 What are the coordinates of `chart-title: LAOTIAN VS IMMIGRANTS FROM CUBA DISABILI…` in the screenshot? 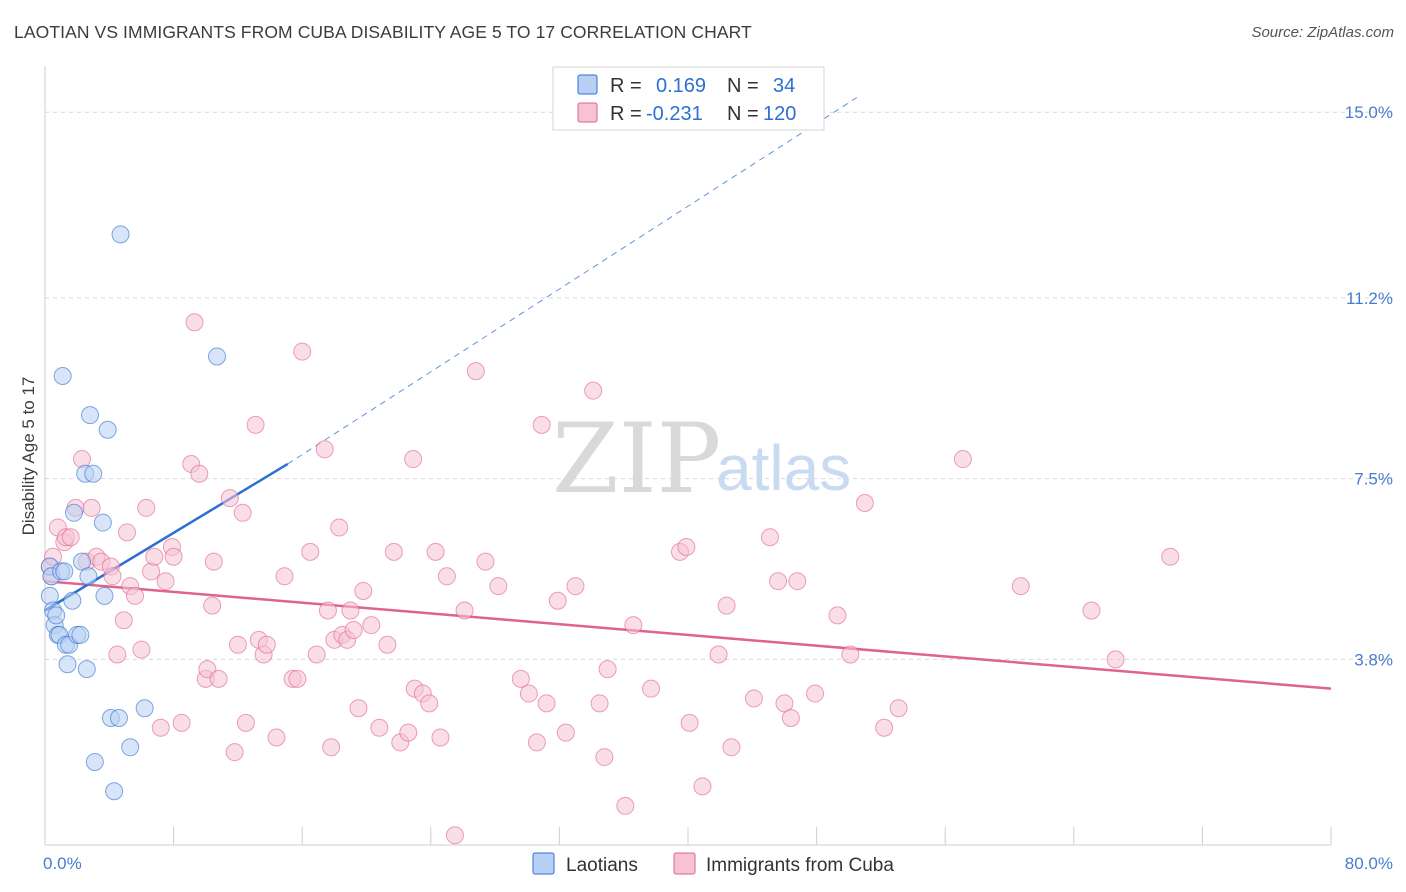 It's located at (383, 32).